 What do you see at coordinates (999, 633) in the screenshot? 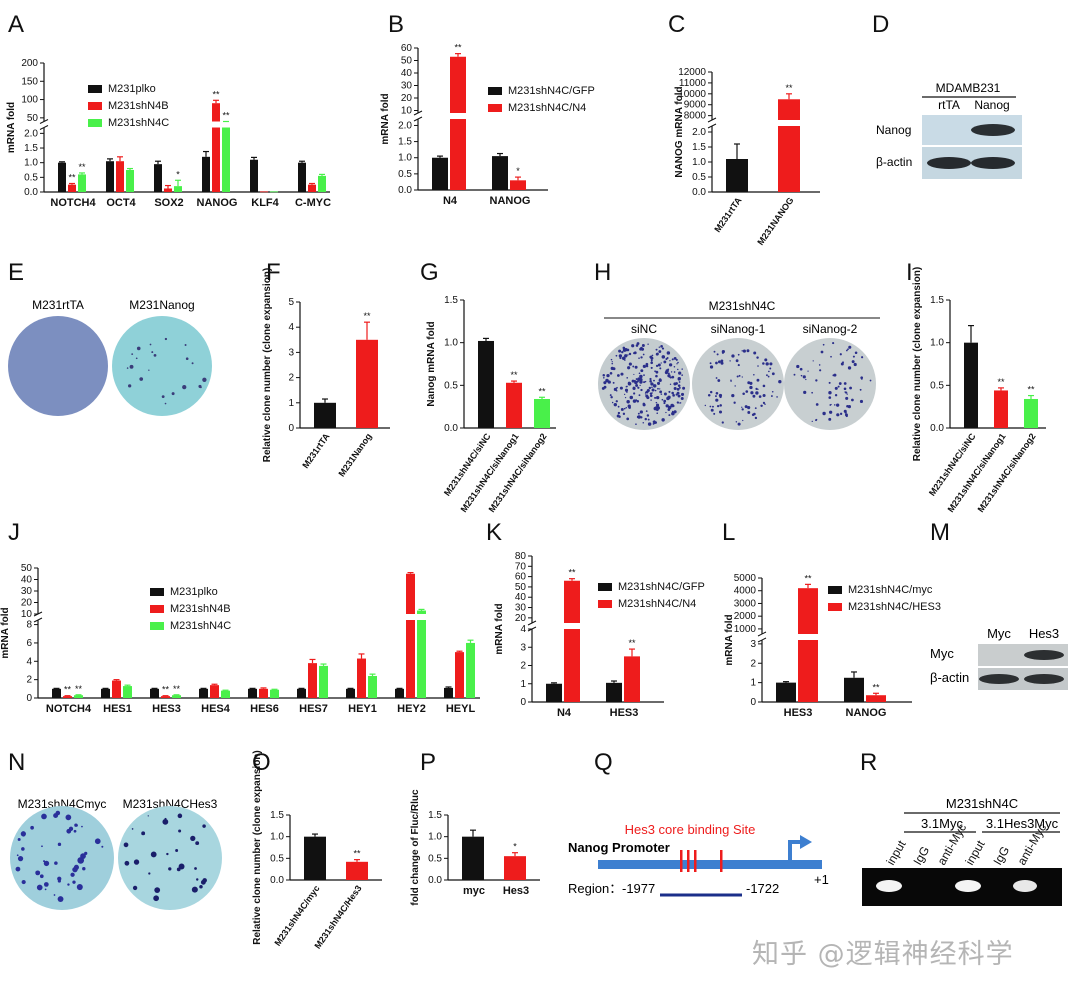
I see `blot-M-lane-1: Myc` at bounding box center [999, 633].